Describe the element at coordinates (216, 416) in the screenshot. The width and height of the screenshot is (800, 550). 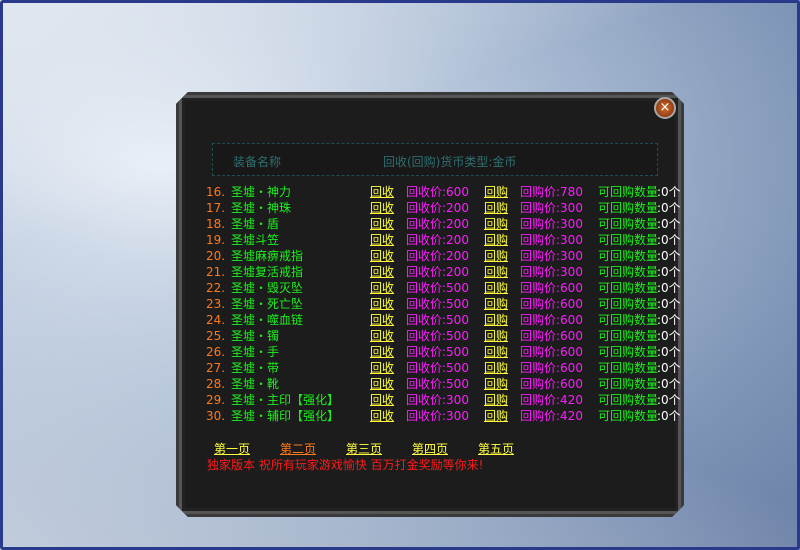
I see `item-number: 30.` at that location.